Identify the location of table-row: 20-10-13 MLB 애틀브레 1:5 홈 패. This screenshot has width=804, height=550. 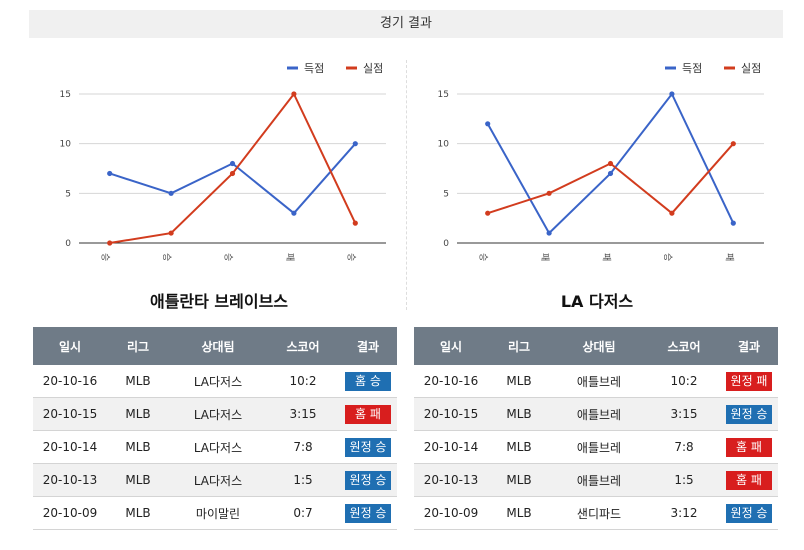
(596, 480).